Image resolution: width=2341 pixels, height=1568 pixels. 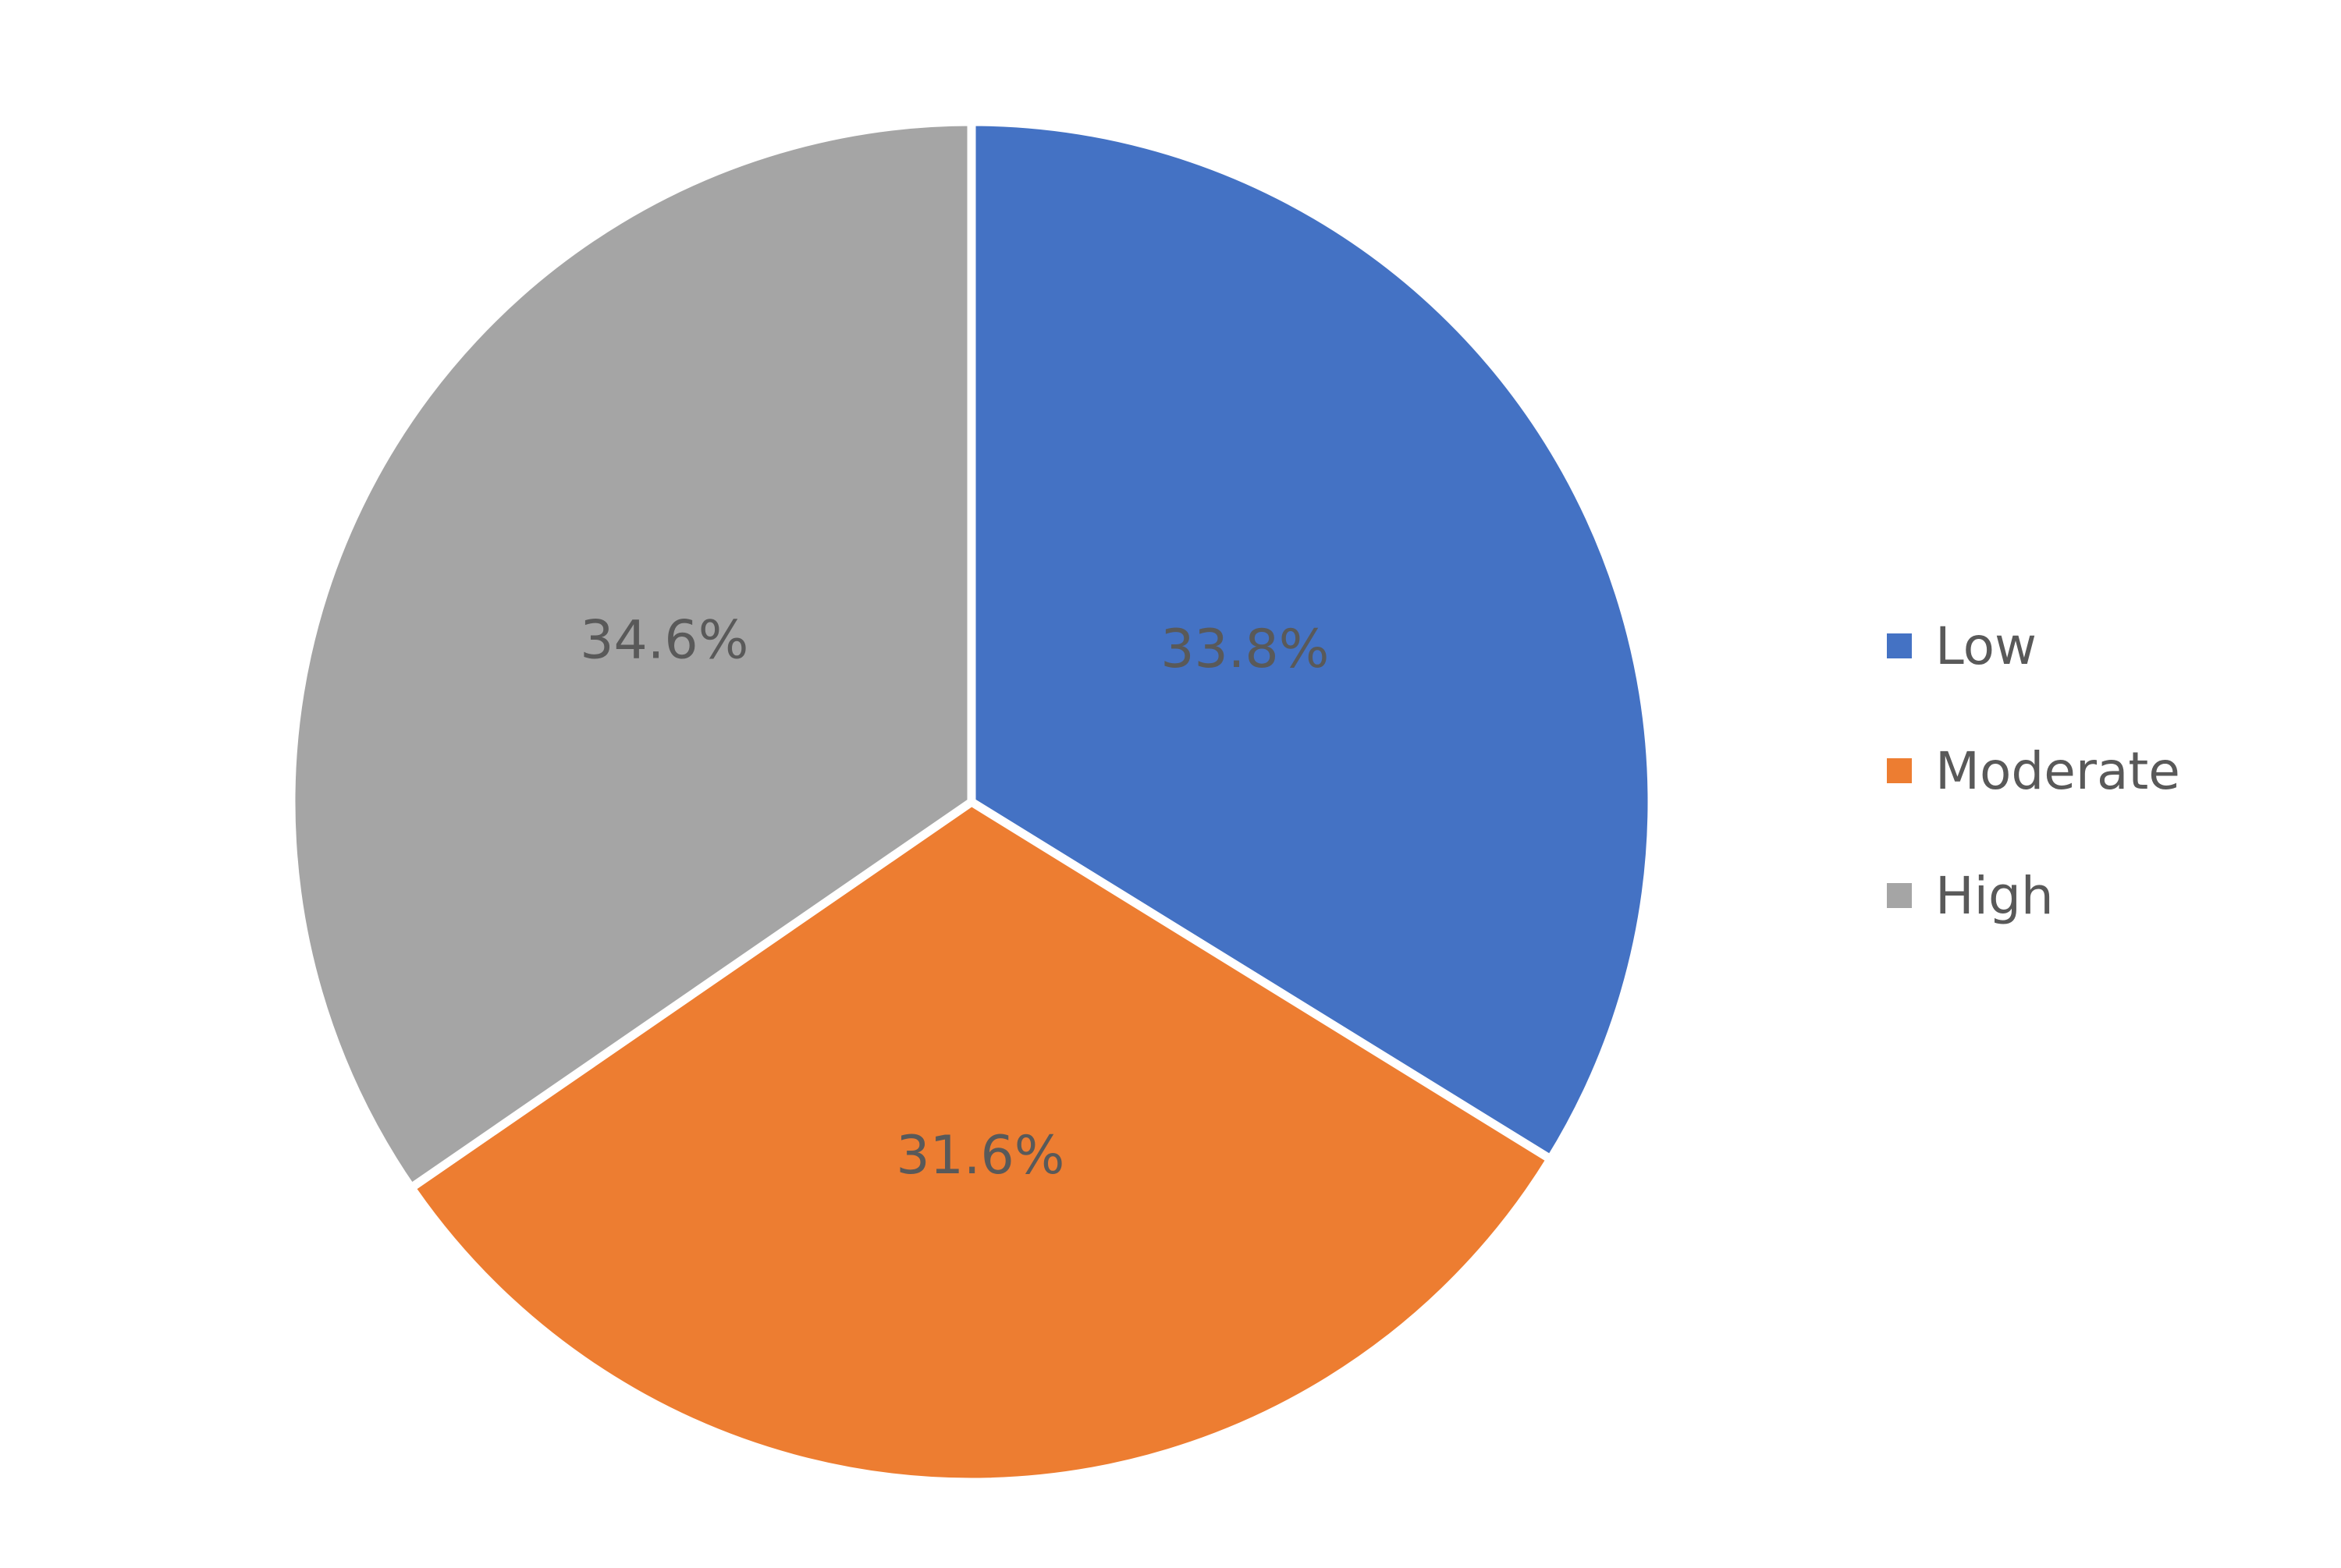 I want to click on legend-item-moderate: Moderate, so click(x=2033, y=771).